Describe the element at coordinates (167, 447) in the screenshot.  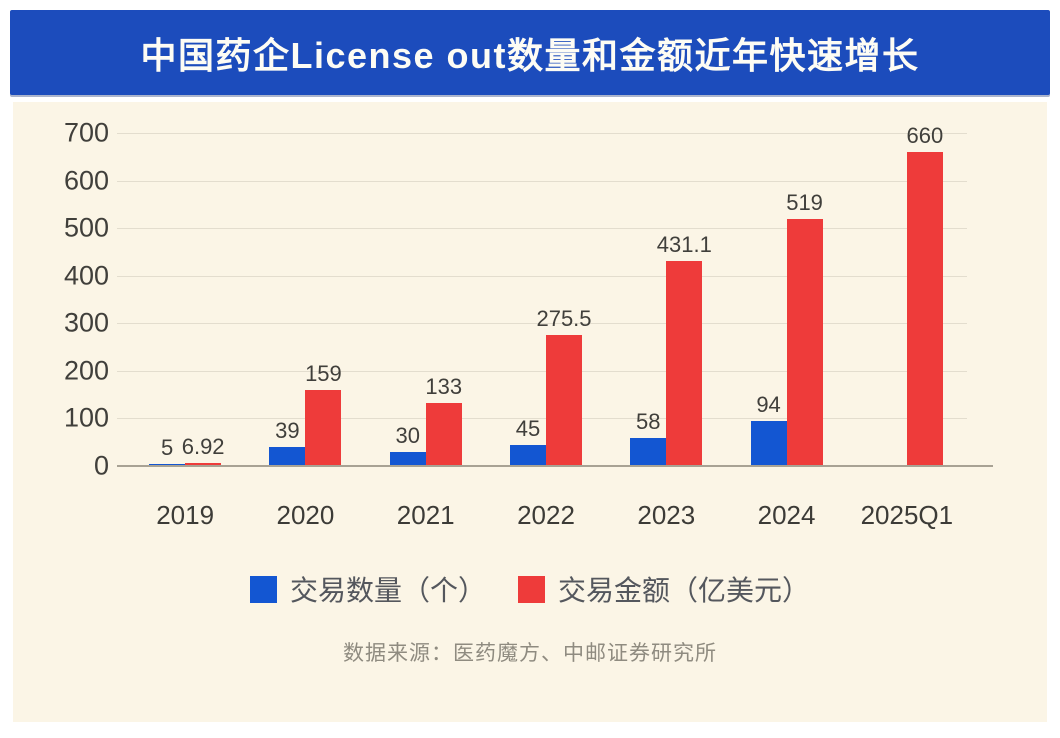
I see `bar-value-label: 5` at that location.